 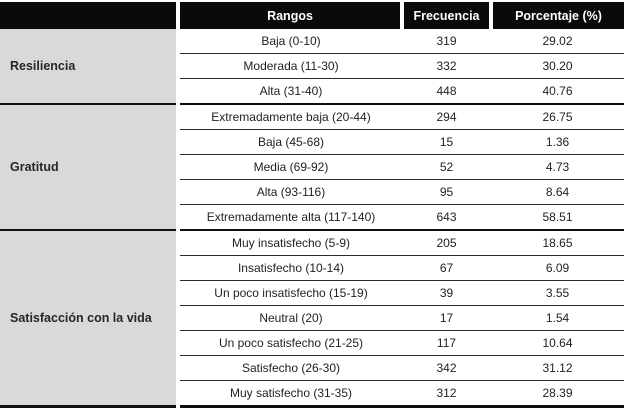 I want to click on range-cell: Un poco satisfecho (21-25), so click(x=290, y=343).